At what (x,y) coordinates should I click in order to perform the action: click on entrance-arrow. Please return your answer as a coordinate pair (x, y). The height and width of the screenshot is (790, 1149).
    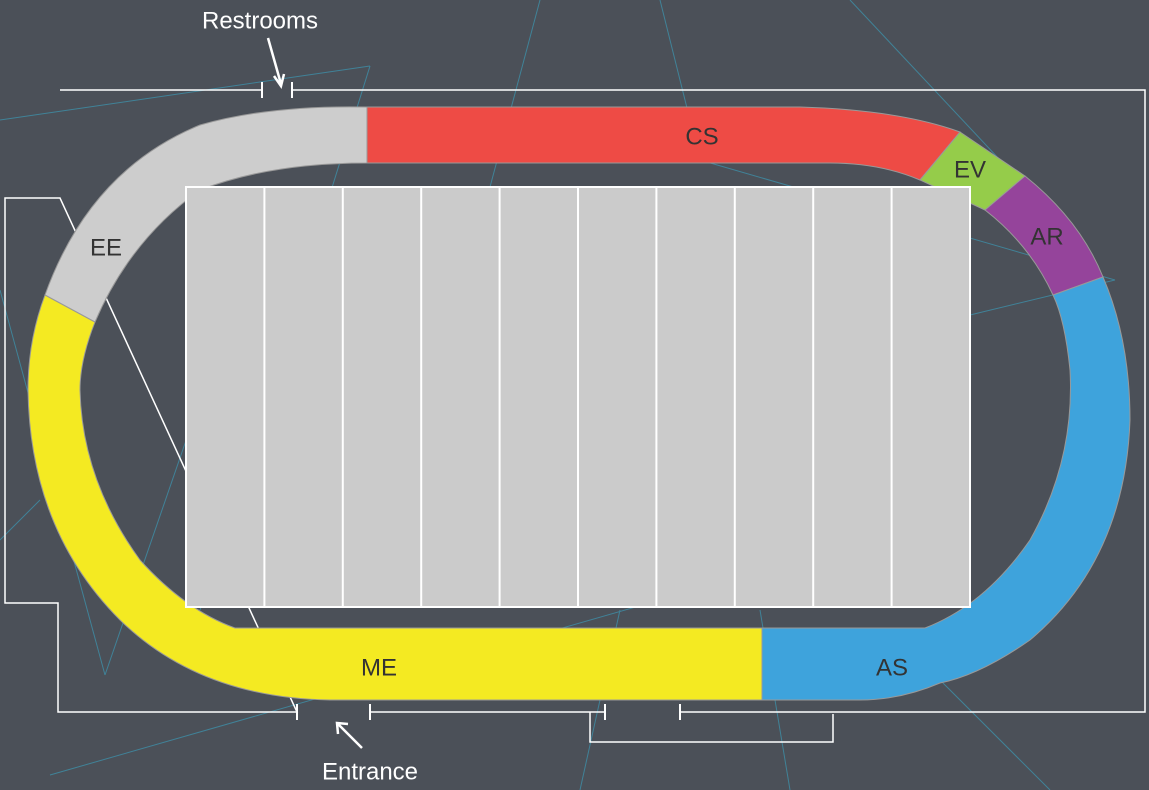
    Looking at the image, I should click on (349, 735).